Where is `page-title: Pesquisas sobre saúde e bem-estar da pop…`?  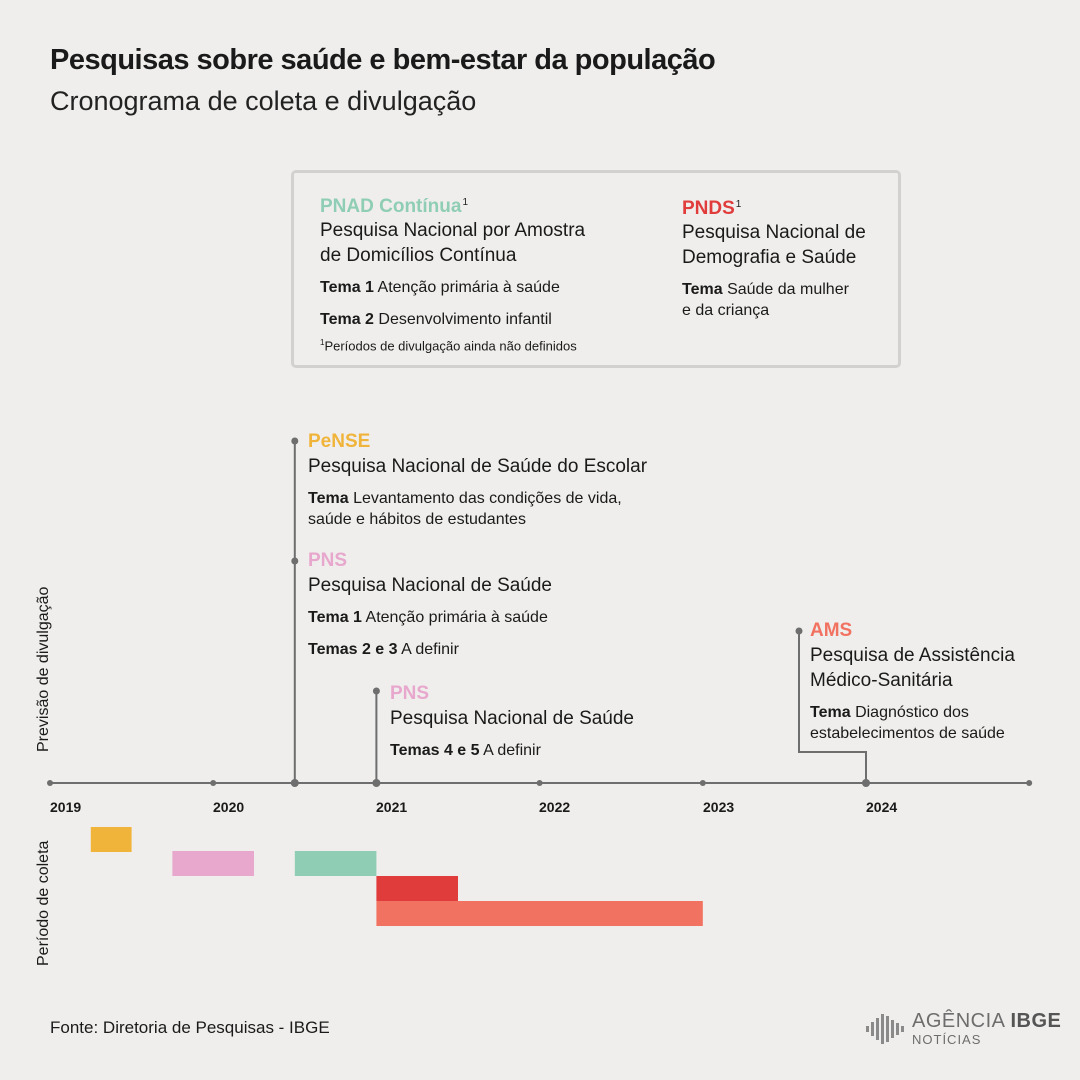
page-title: Pesquisas sobre saúde e bem-estar da pop… is located at coordinates (383, 60).